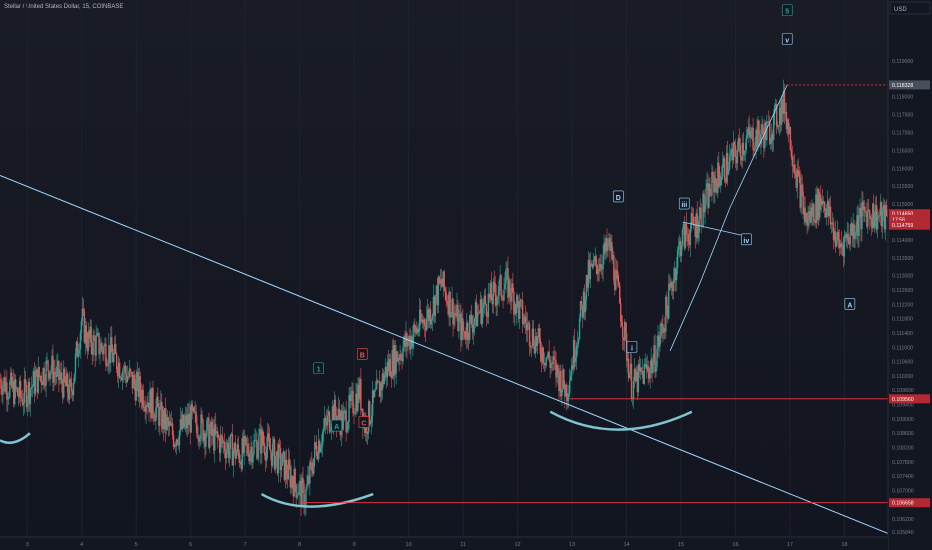 The height and width of the screenshot is (550, 932). What do you see at coordinates (902, 320) in the screenshot?
I see `price-tick: 0.111800` at bounding box center [902, 320].